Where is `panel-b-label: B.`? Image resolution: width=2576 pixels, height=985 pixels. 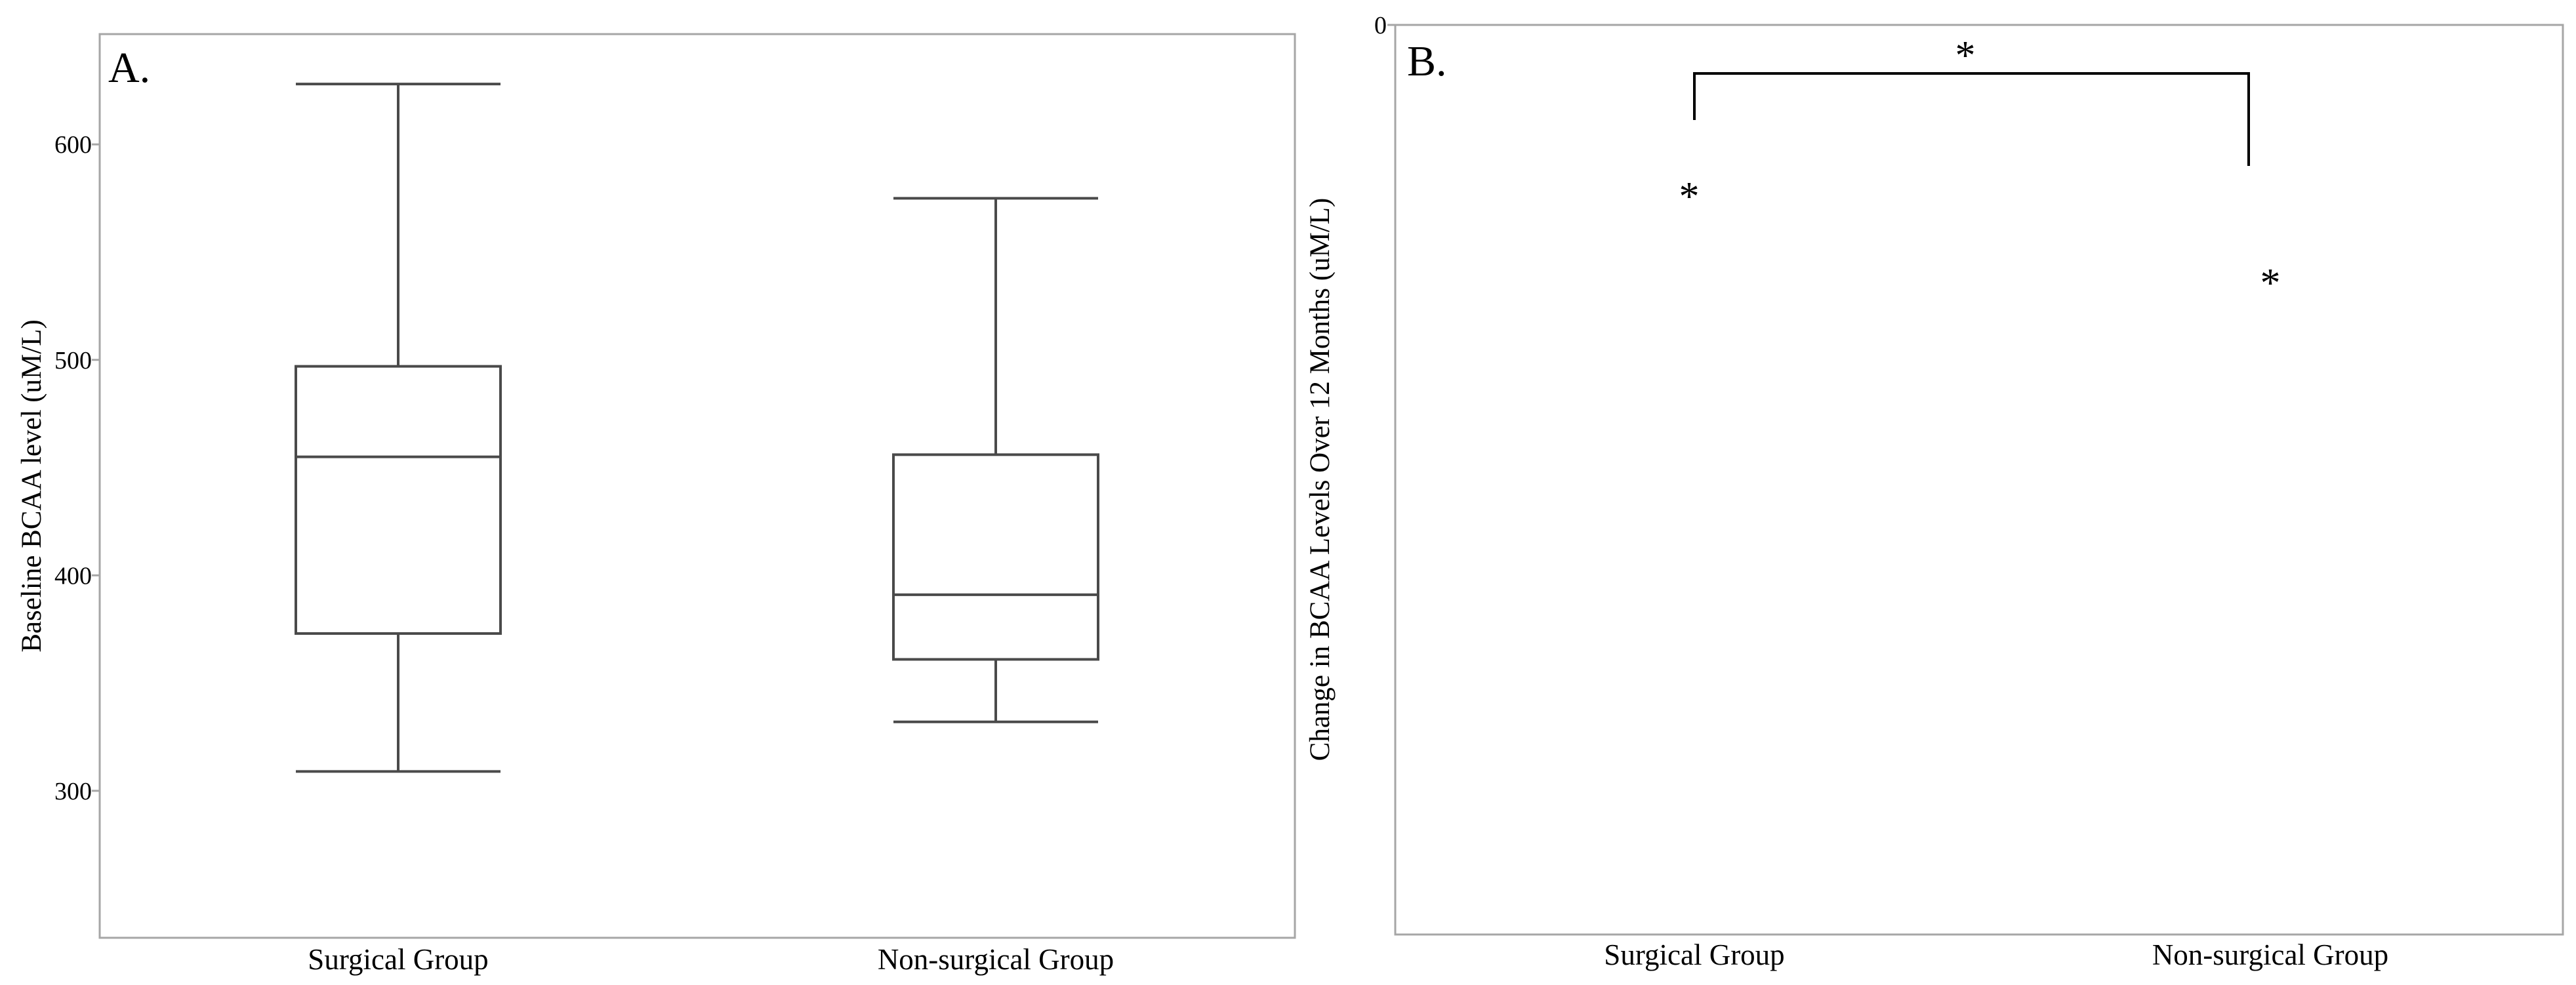
panel-b-label: B. is located at coordinates (1427, 61).